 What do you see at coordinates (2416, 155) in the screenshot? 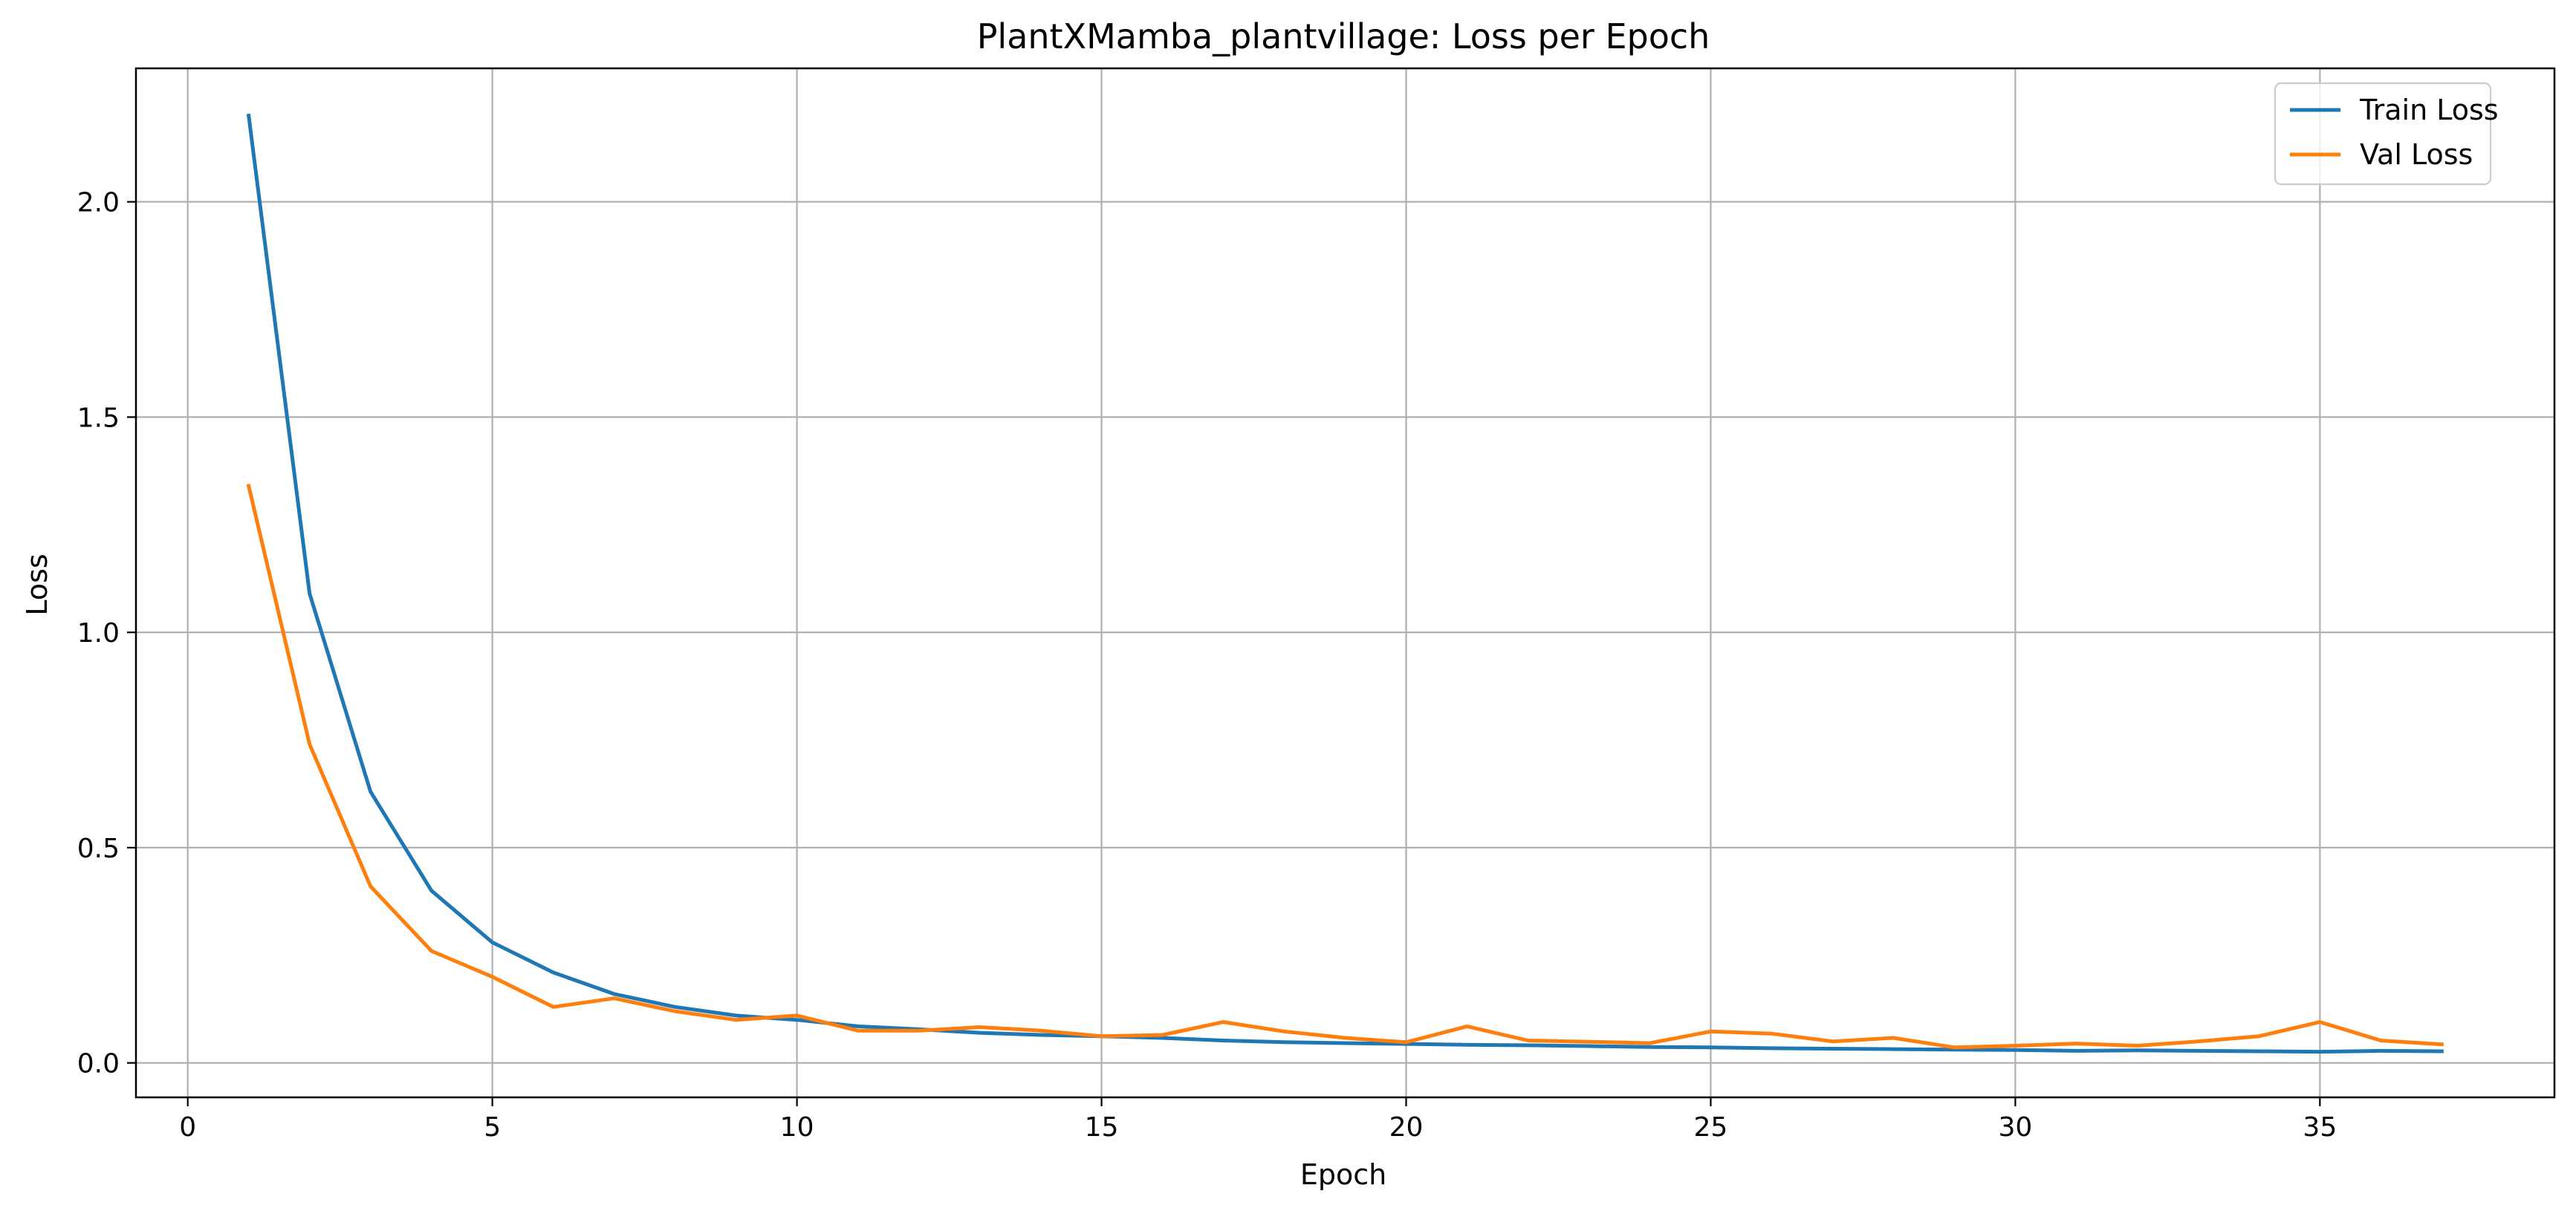
I see `legend-label-val-loss: Val Loss` at bounding box center [2416, 155].